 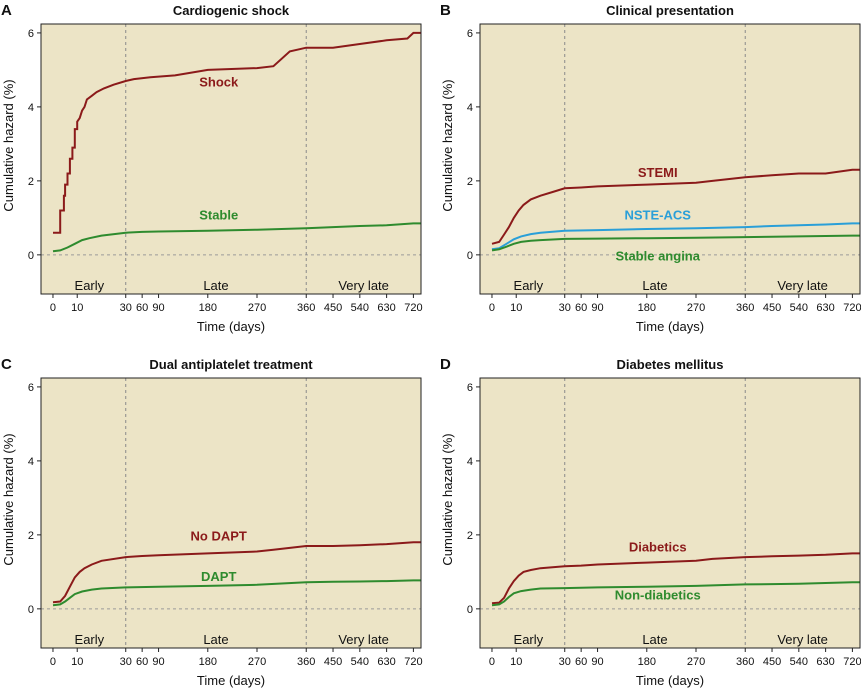 I want to click on panel-a-x-tick-label: 180, so click(x=208, y=308).